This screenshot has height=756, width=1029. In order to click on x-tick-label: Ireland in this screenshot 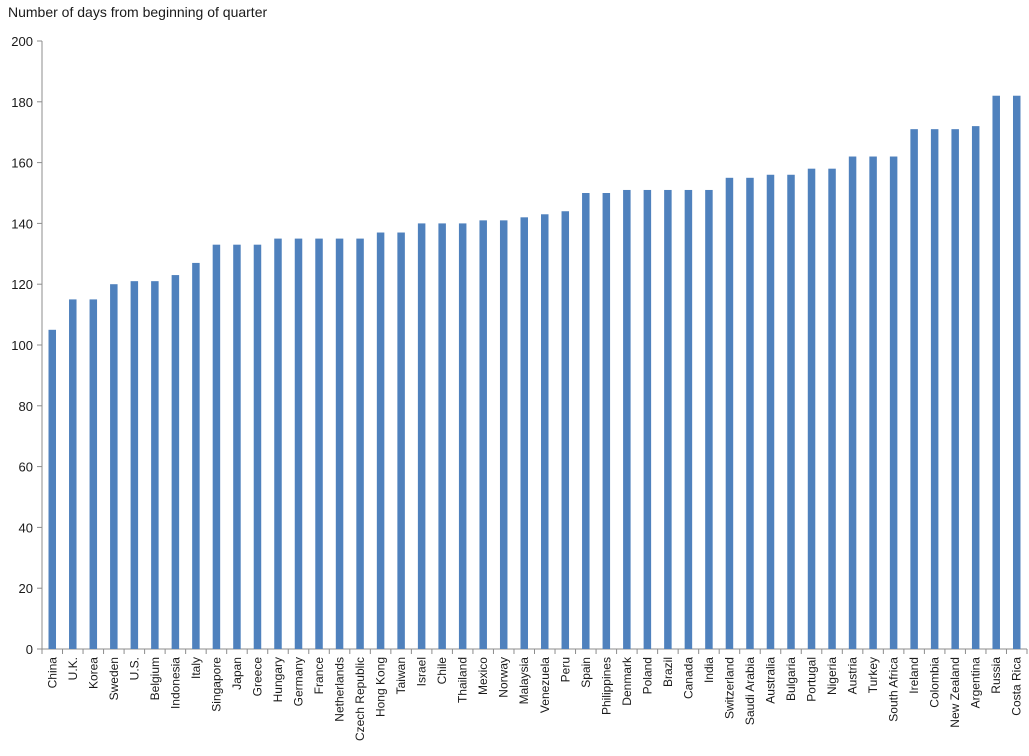, I will do `click(914, 675)`.